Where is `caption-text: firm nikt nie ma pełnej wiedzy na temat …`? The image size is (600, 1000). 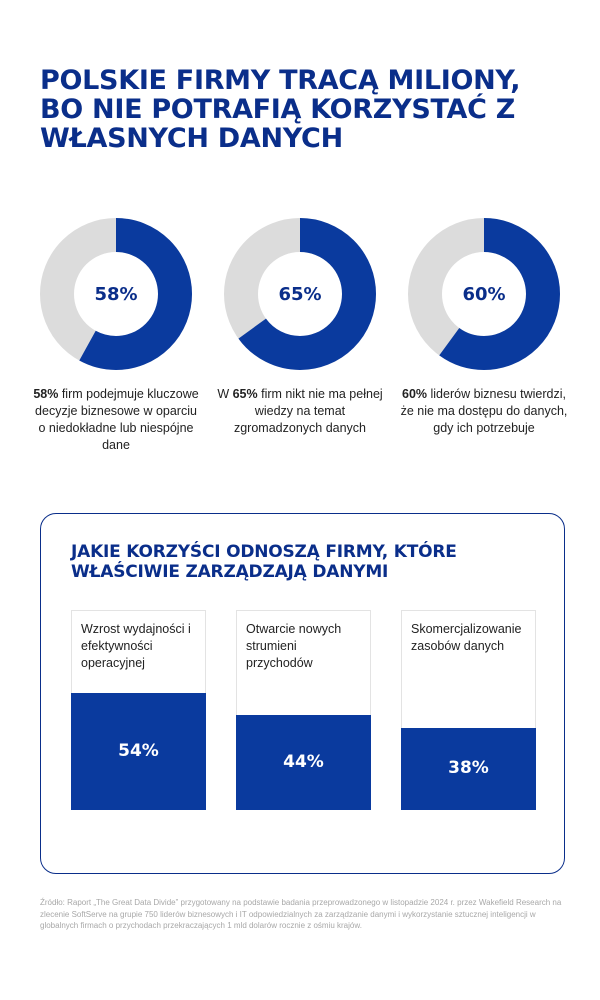
caption-text: firm nikt nie ma pełnej wiedzy na temat … is located at coordinates (308, 411).